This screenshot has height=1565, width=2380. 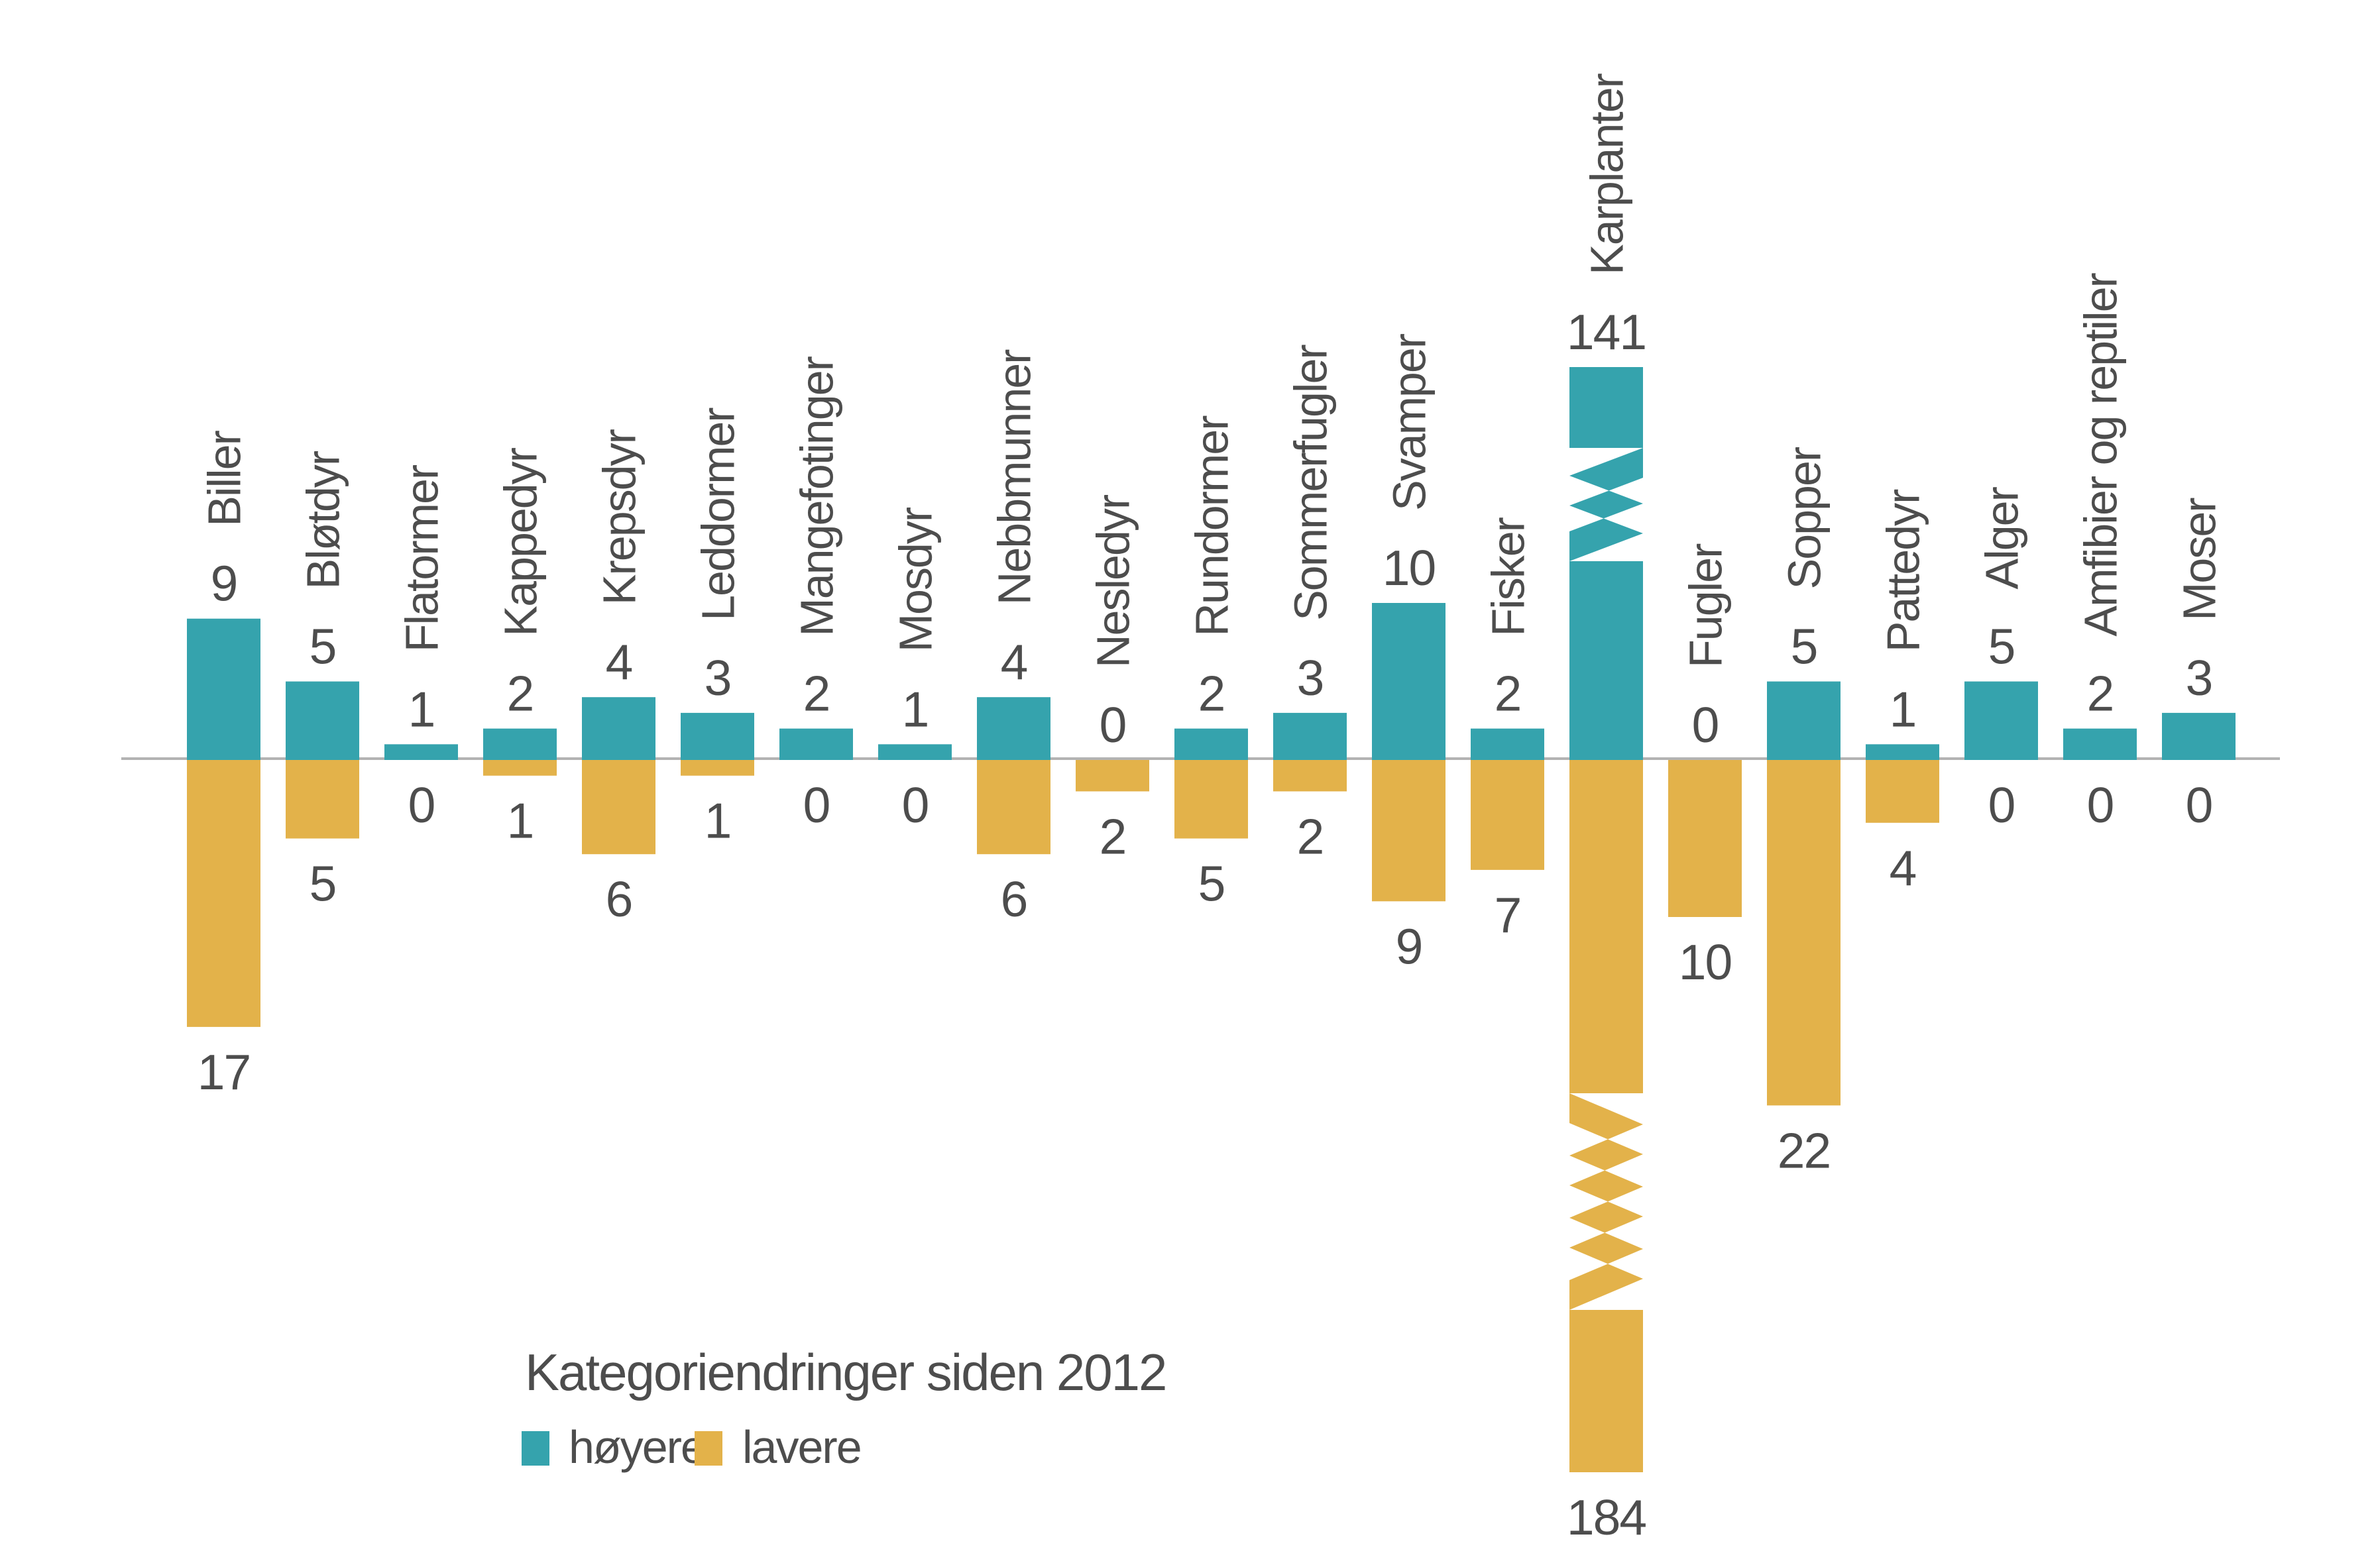 What do you see at coordinates (1508, 576) in the screenshot?
I see `category-label: Fisker` at bounding box center [1508, 576].